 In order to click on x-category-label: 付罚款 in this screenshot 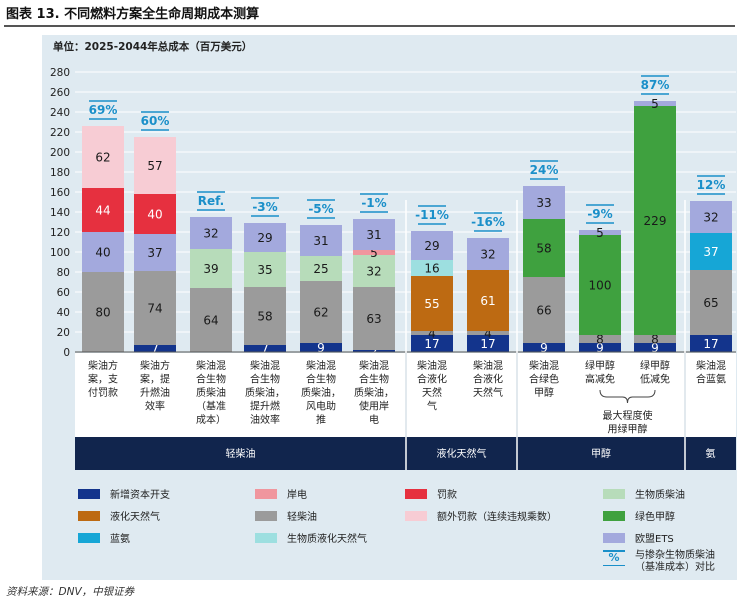, I will do `click(103, 392)`.